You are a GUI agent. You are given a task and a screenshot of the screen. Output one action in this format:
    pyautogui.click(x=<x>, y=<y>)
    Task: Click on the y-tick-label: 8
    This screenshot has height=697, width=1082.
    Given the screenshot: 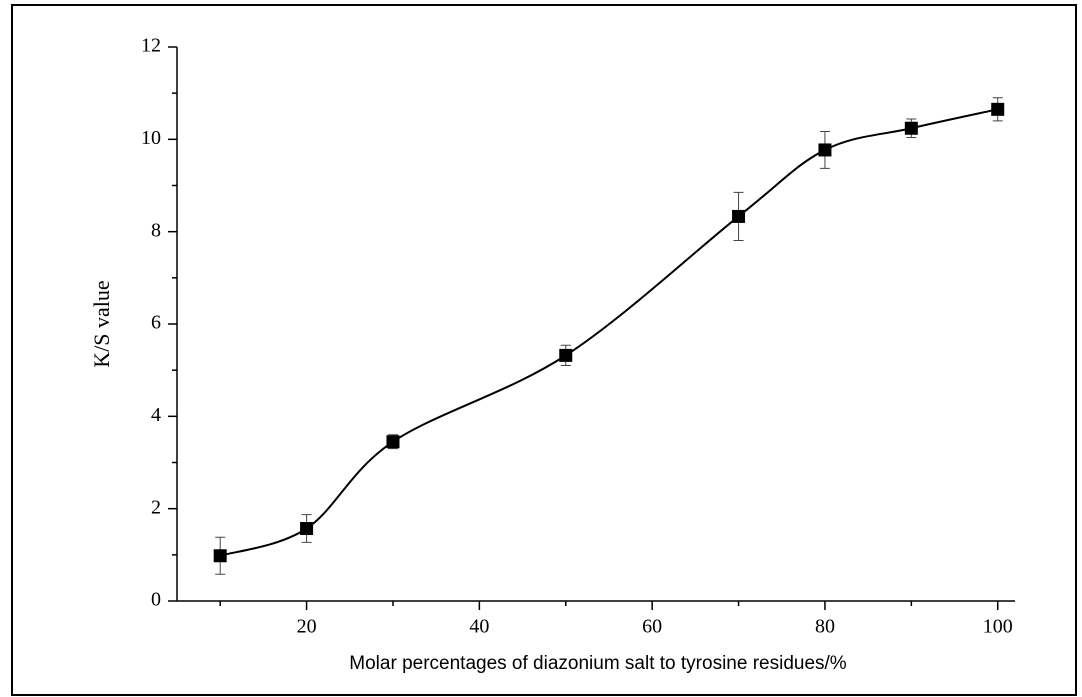 What is the action you would take?
    pyautogui.click(x=156, y=230)
    